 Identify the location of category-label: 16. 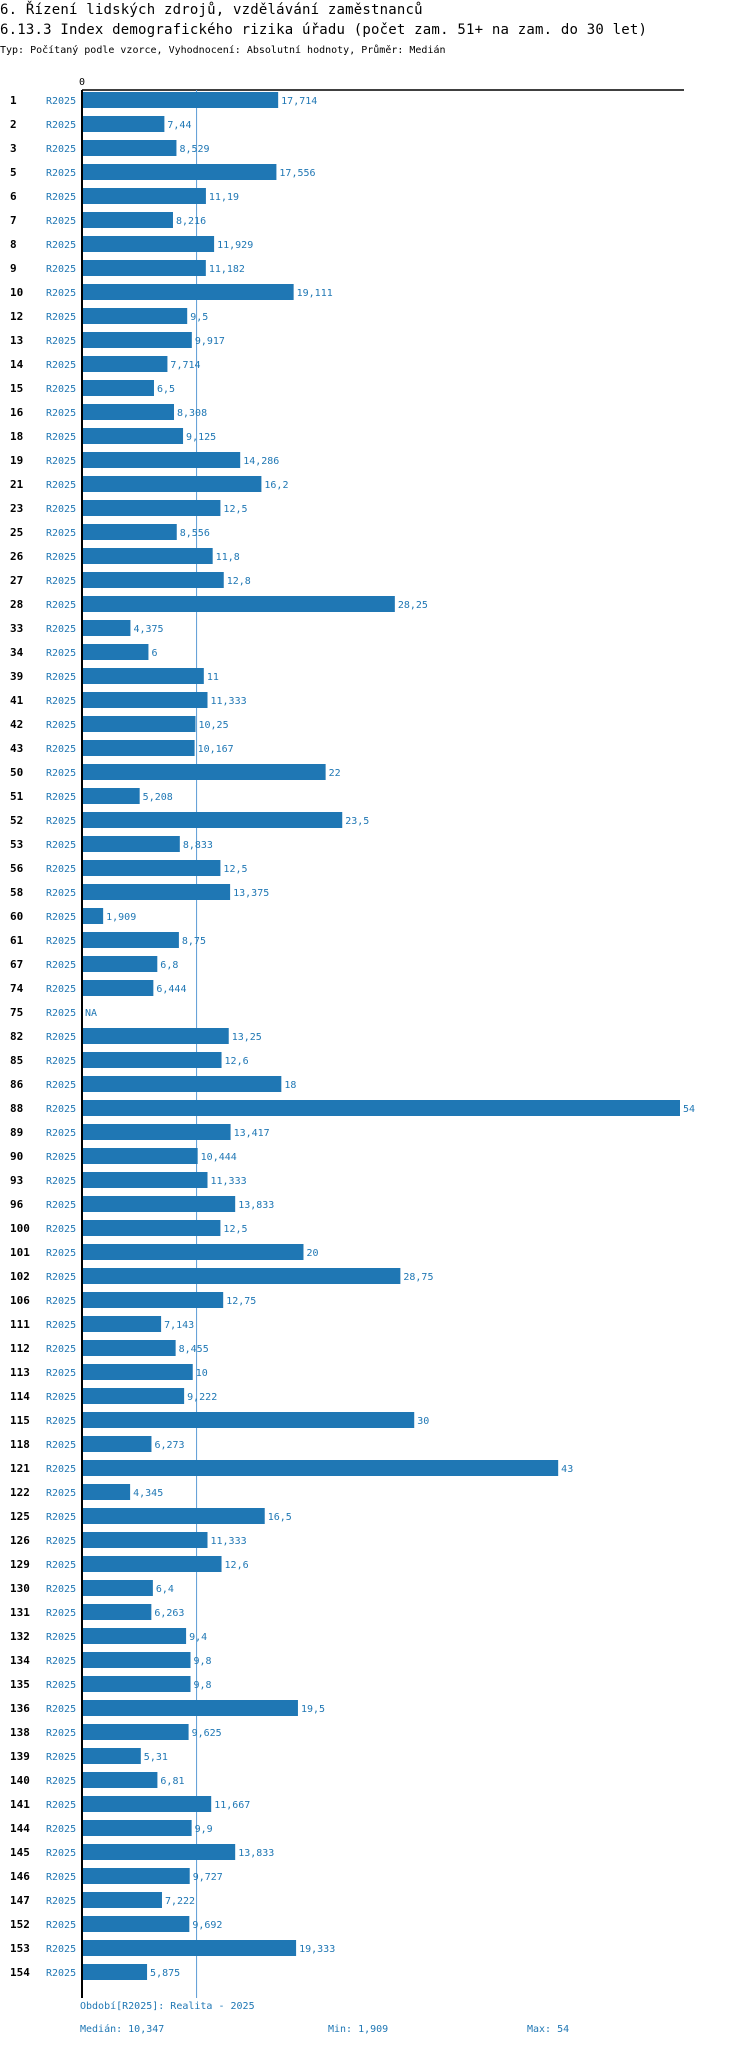
(17, 412).